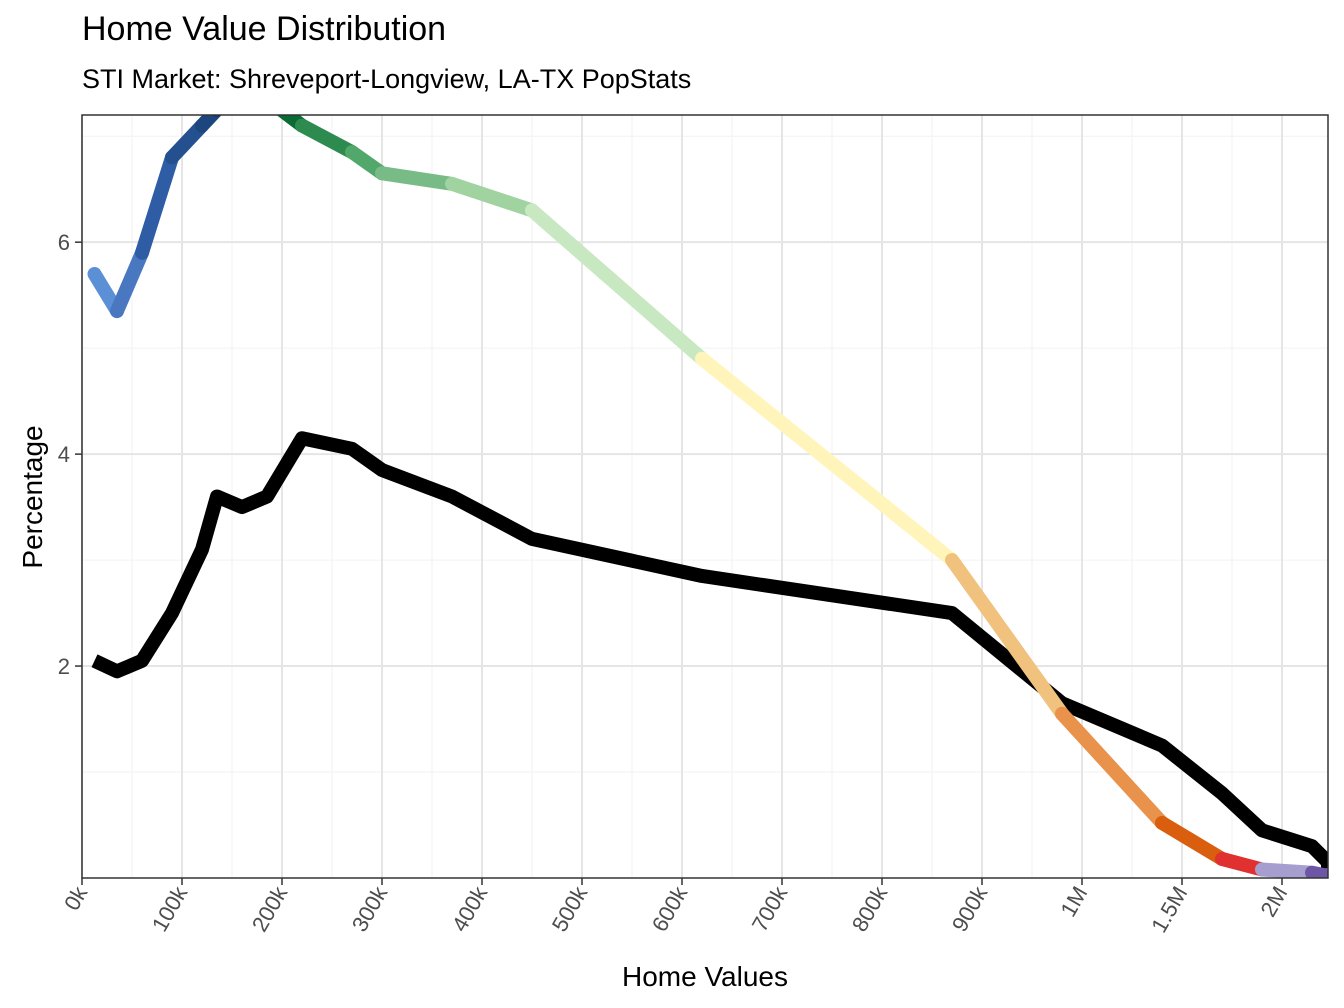 Image resolution: width=1344 pixels, height=1008 pixels. Describe the element at coordinates (32, 496) in the screenshot. I see `y-axis-title: Percentage` at that location.